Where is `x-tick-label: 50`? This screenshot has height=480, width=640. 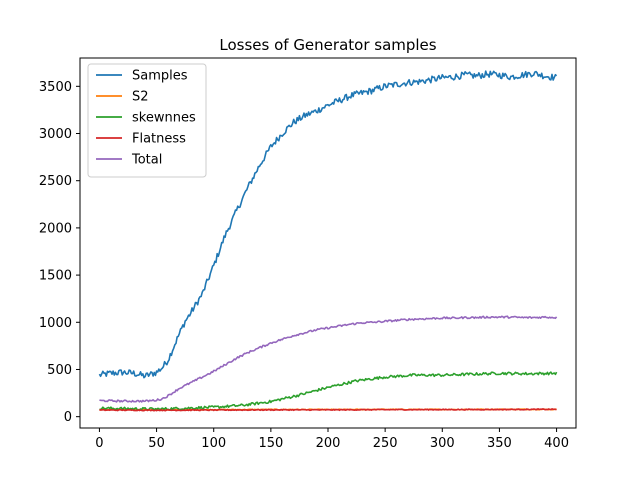
x-tick-label: 50 is located at coordinates (156, 443).